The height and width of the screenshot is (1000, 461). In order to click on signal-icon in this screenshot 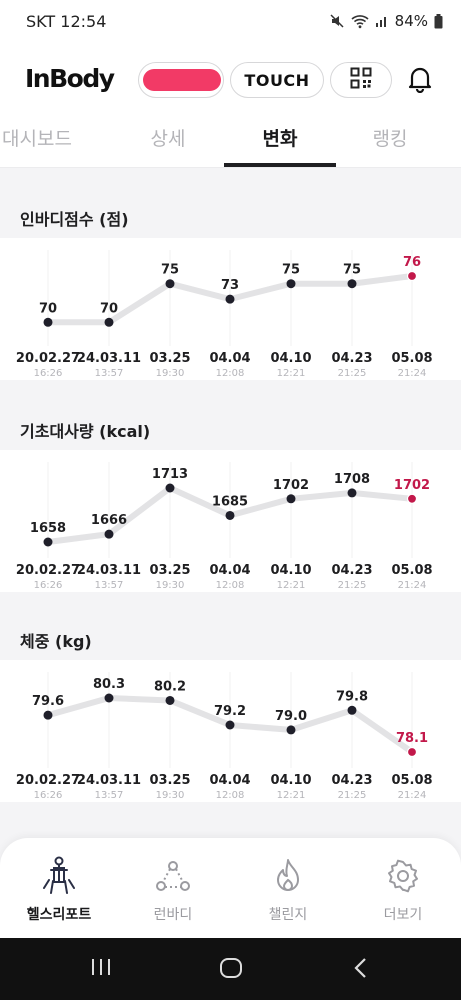, I will do `click(382, 21)`.